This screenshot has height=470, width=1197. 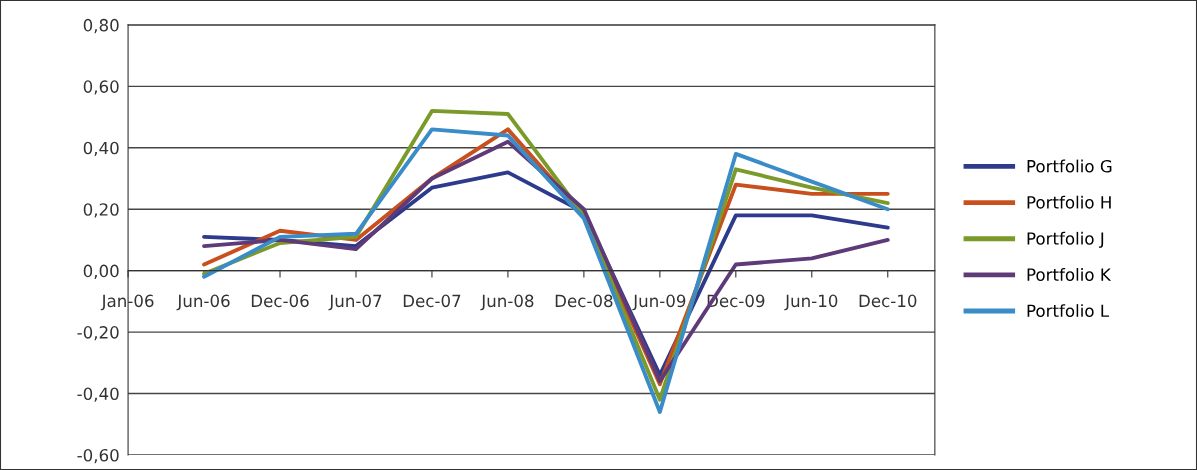 I want to click on y-tick-label: -0,60, so click(x=98, y=456).